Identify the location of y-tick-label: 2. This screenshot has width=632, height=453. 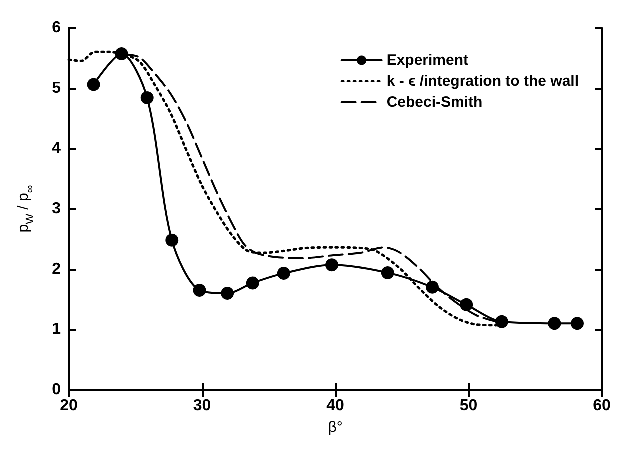
(57, 269).